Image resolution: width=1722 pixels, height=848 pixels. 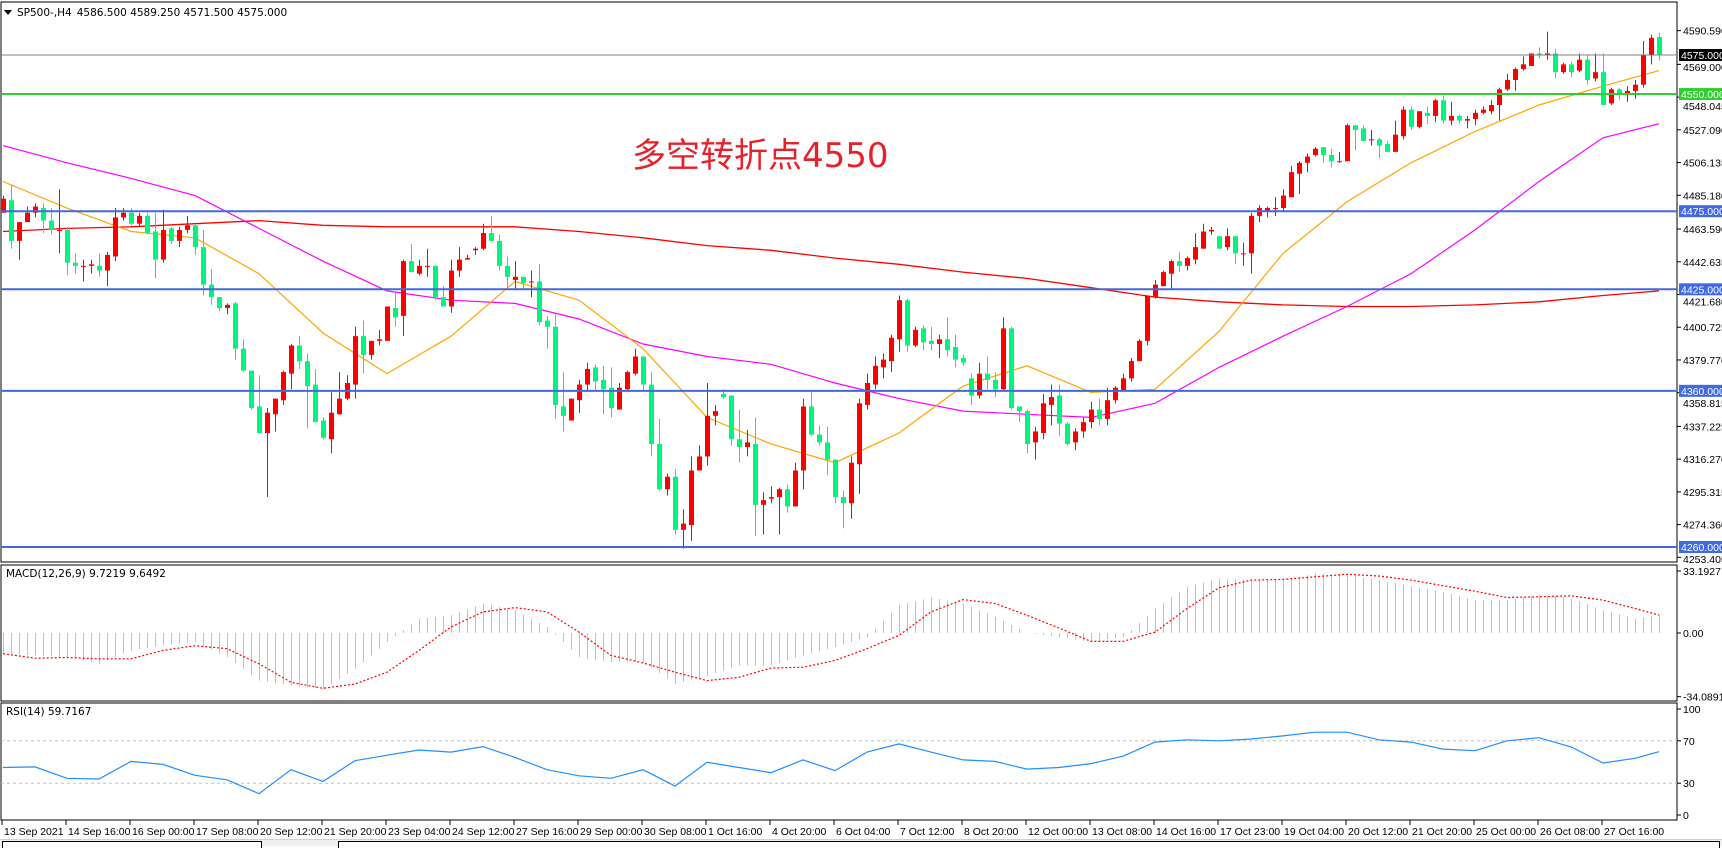 I want to click on rsi-line, so click(x=831, y=763).